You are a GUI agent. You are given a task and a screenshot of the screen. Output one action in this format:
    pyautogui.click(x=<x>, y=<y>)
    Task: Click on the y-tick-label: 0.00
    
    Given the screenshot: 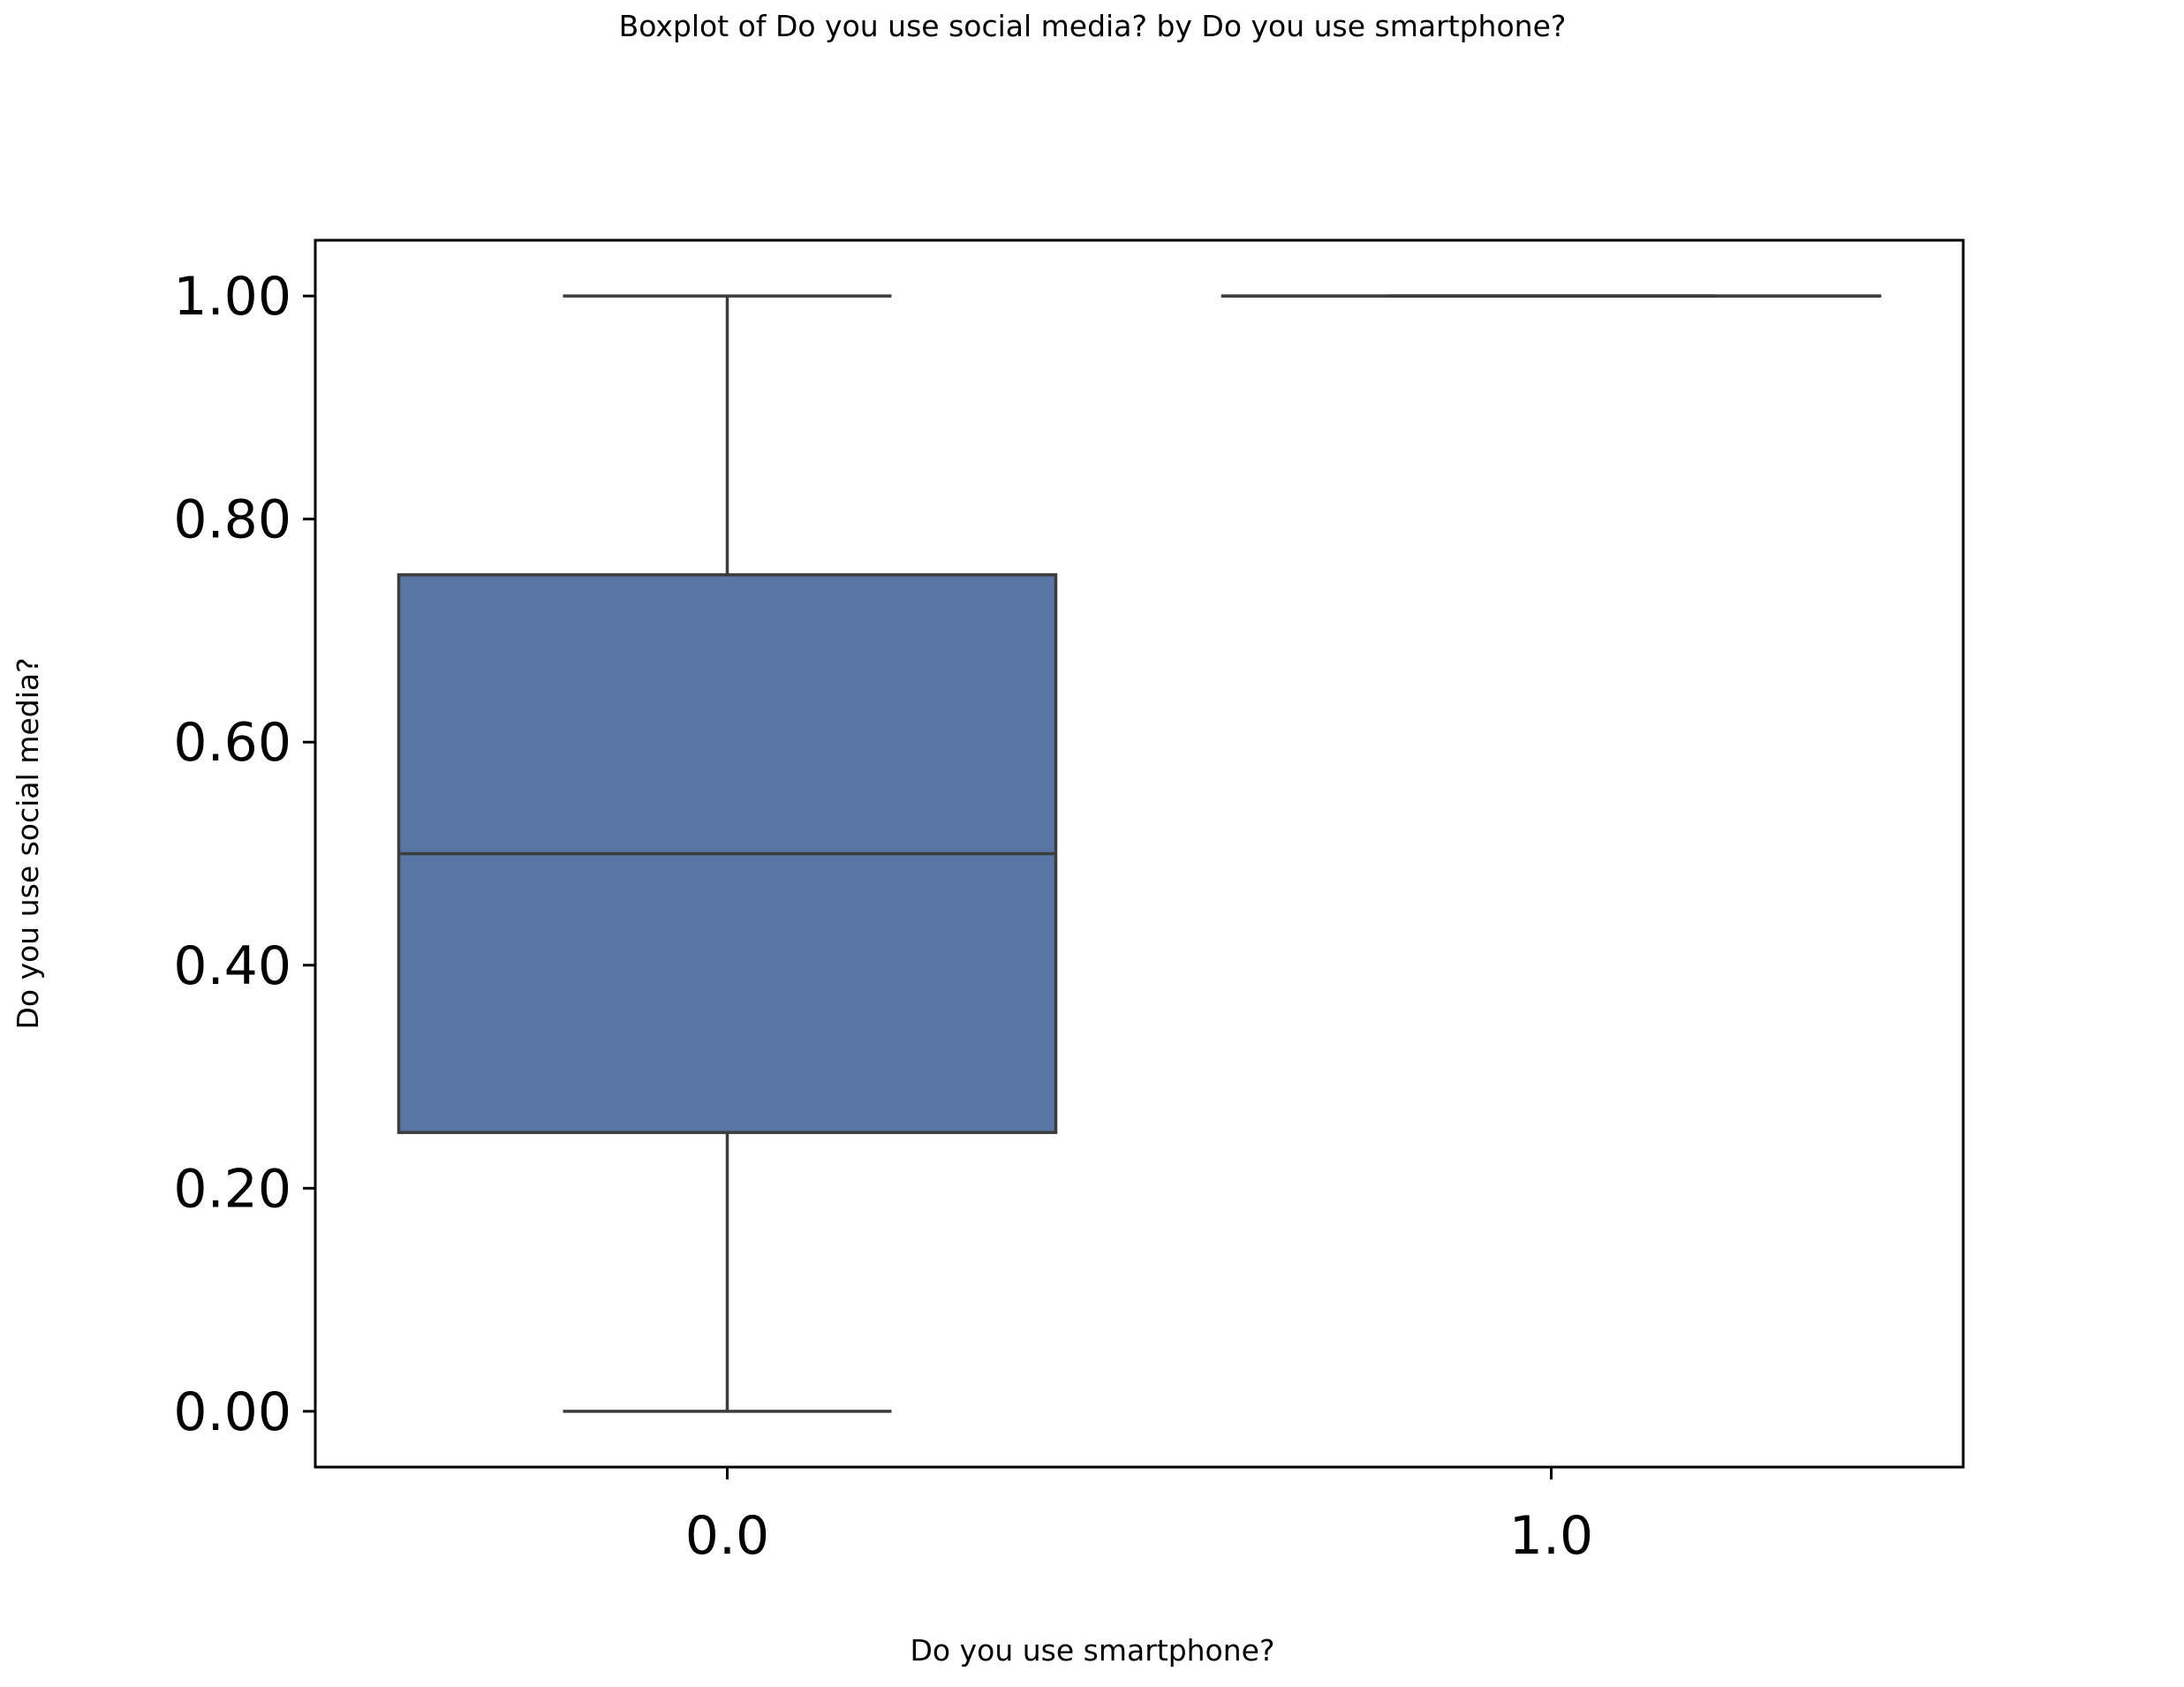 What is the action you would take?
    pyautogui.click(x=232, y=1412)
    